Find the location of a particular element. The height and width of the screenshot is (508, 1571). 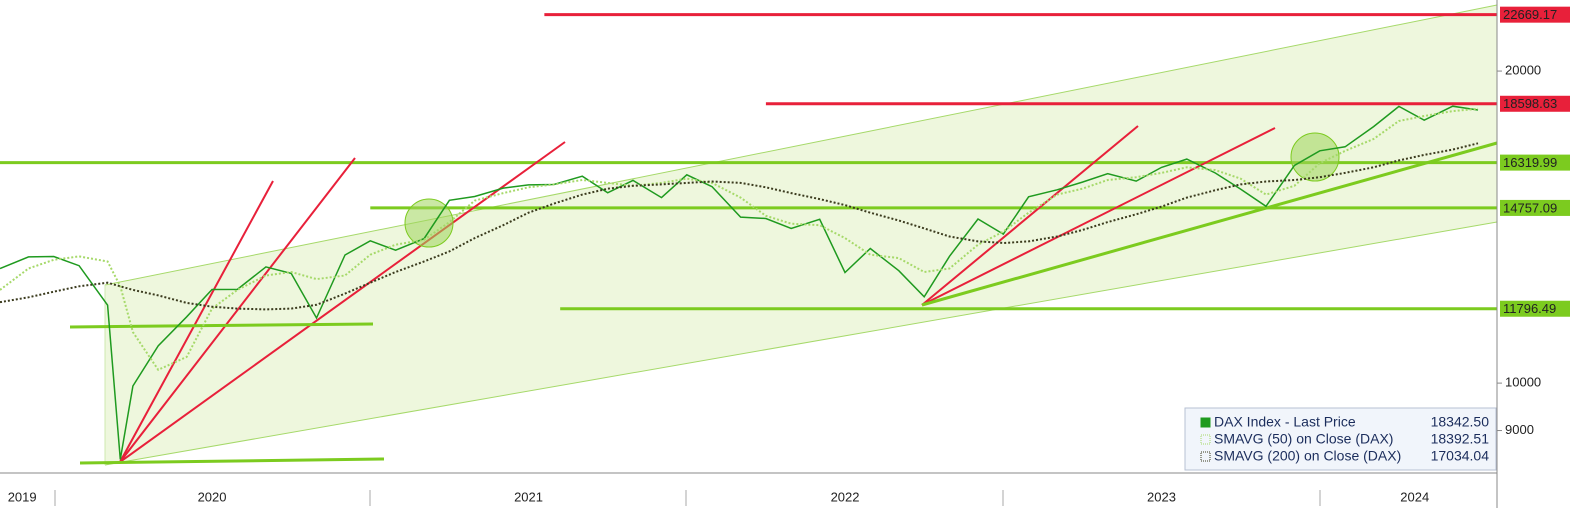

y-tick-label: 10000 is located at coordinates (1523, 382).